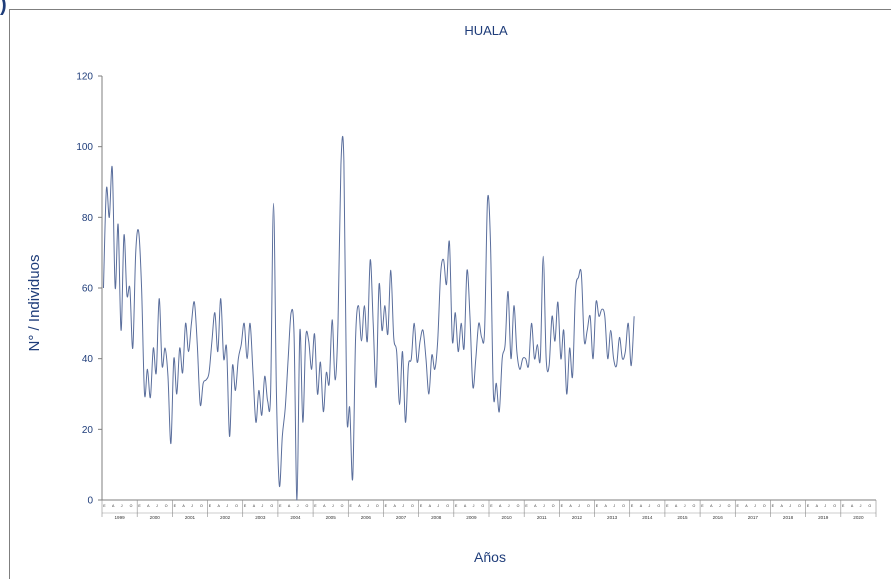 This screenshot has width=891, height=579. Describe the element at coordinates (612, 517) in the screenshot. I see `year-tick-label: 2013` at that location.